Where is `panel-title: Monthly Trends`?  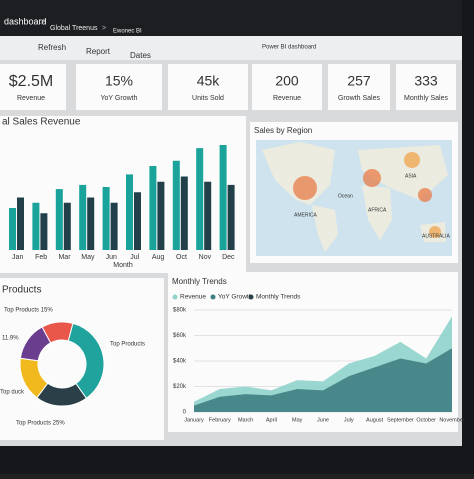 panel-title: Monthly Trends is located at coordinates (199, 281).